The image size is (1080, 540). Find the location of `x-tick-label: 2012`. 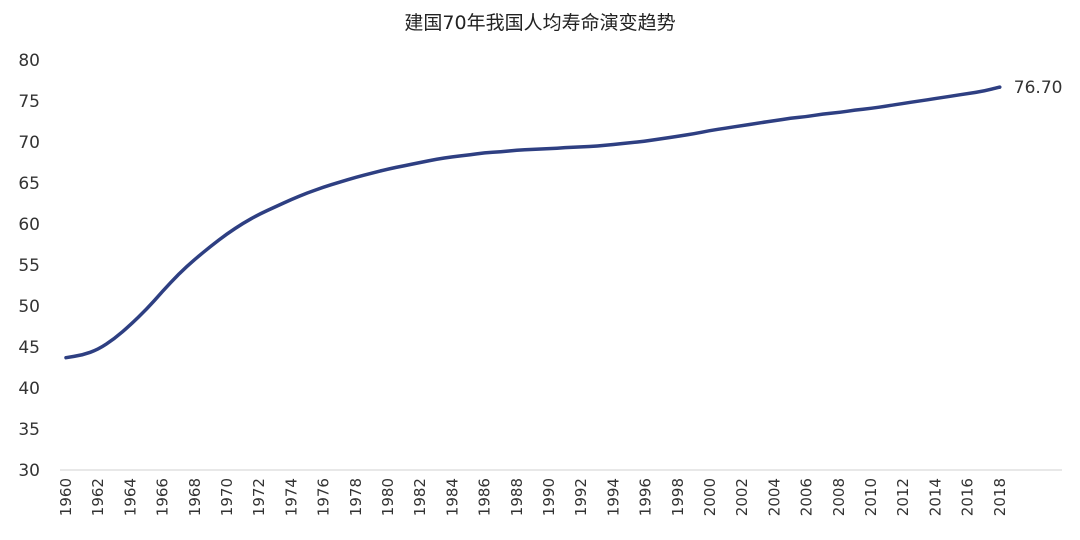

x-tick-label: 2012 is located at coordinates (903, 497).